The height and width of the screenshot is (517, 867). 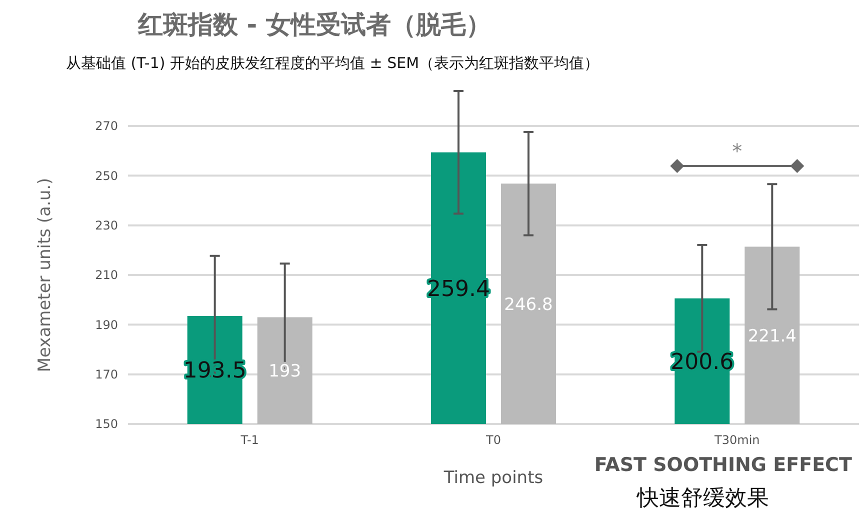 What do you see at coordinates (106, 275) in the screenshot?
I see `y-tick-label: 210` at bounding box center [106, 275].